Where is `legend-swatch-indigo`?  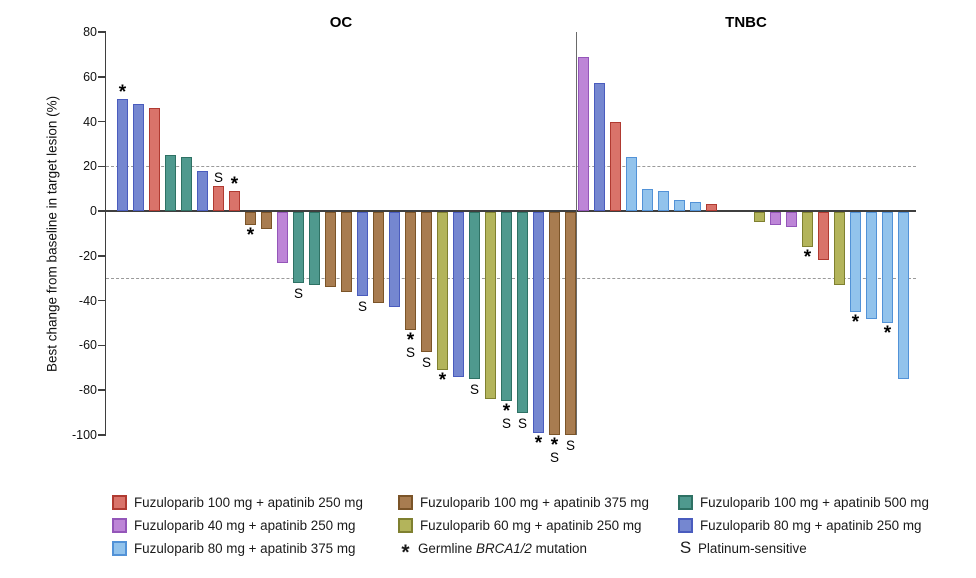 legend-swatch-indigo is located at coordinates (685, 525).